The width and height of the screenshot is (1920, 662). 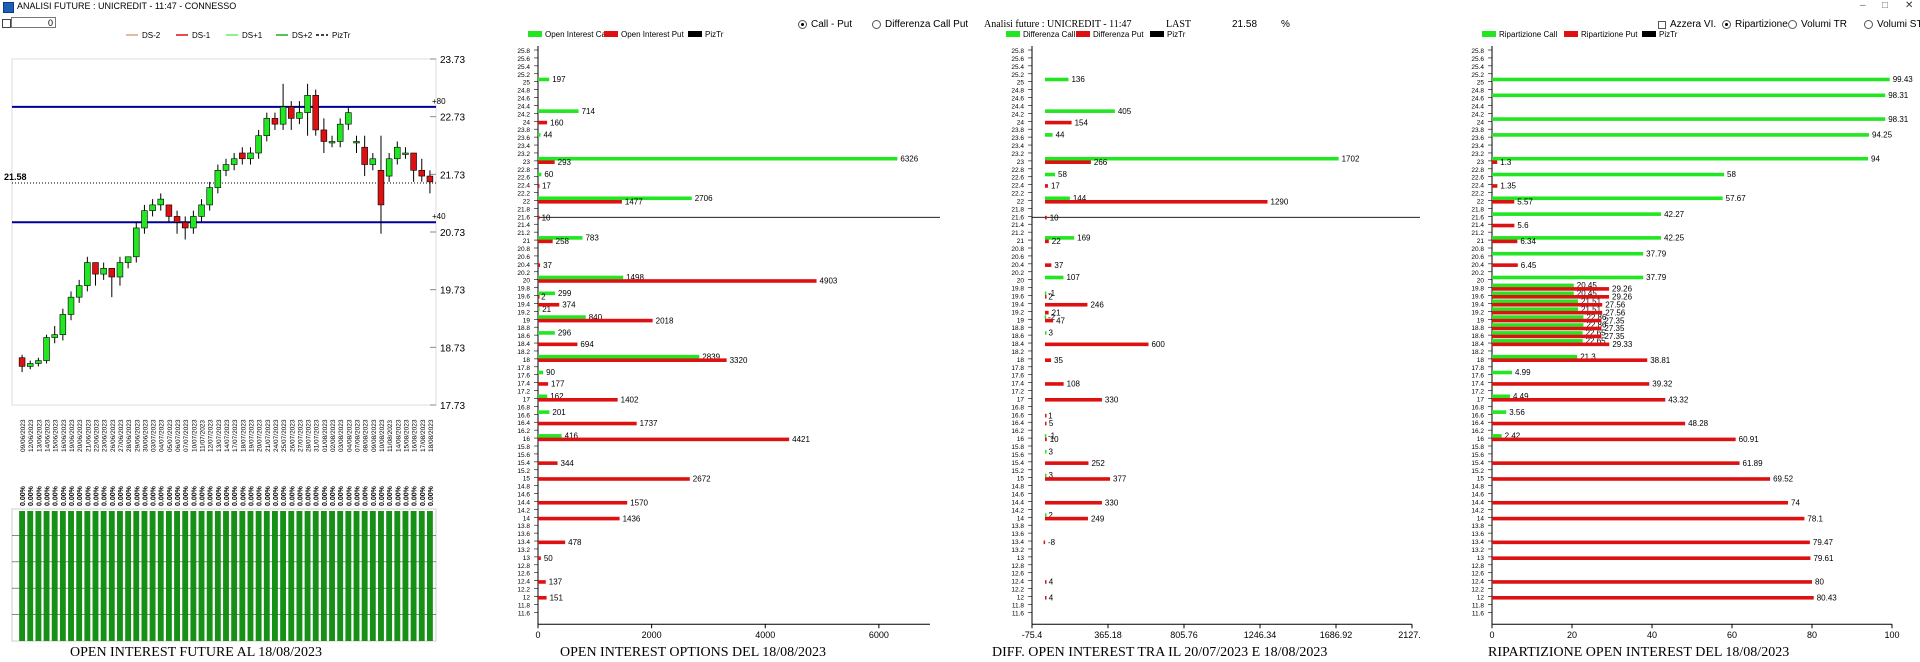 What do you see at coordinates (557, 396) in the screenshot?
I see `call-value: 162` at bounding box center [557, 396].